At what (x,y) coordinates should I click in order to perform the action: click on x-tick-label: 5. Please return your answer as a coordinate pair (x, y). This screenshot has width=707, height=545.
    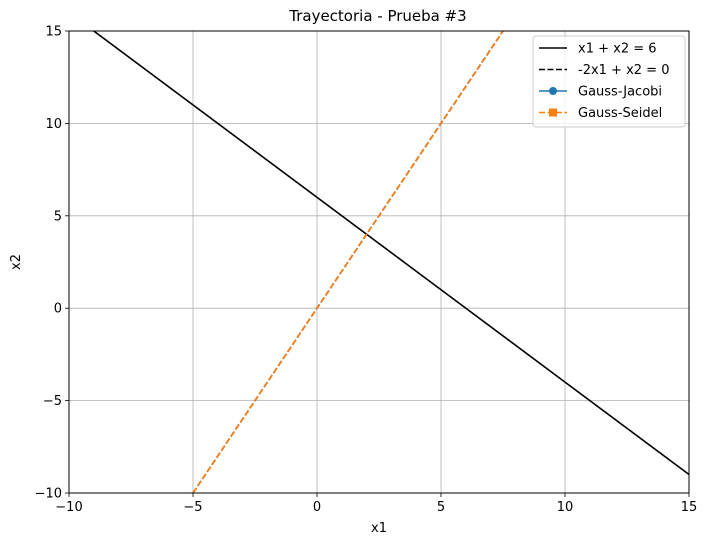
    Looking at the image, I should click on (441, 507).